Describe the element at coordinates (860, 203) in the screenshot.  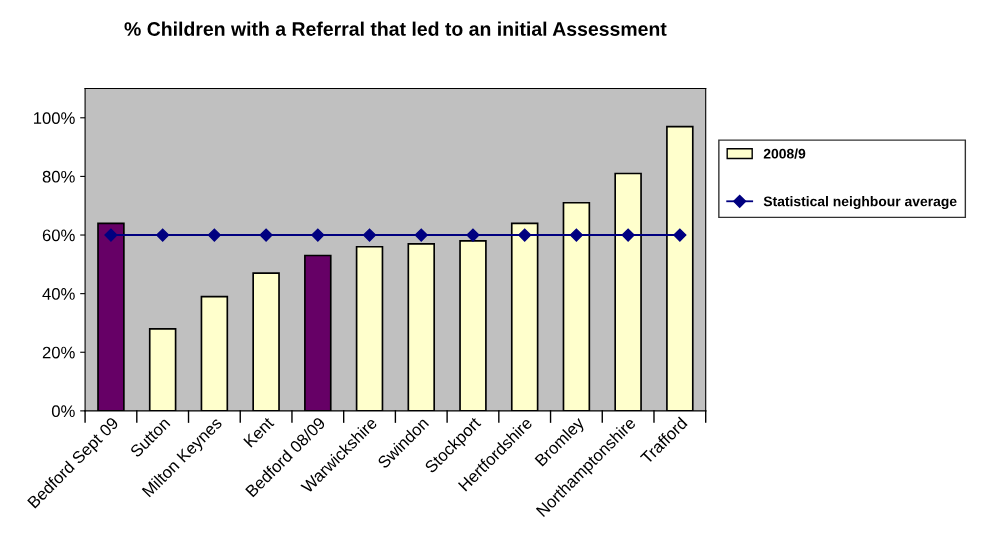
I see `legend-label: Statistical neighbour average` at that location.